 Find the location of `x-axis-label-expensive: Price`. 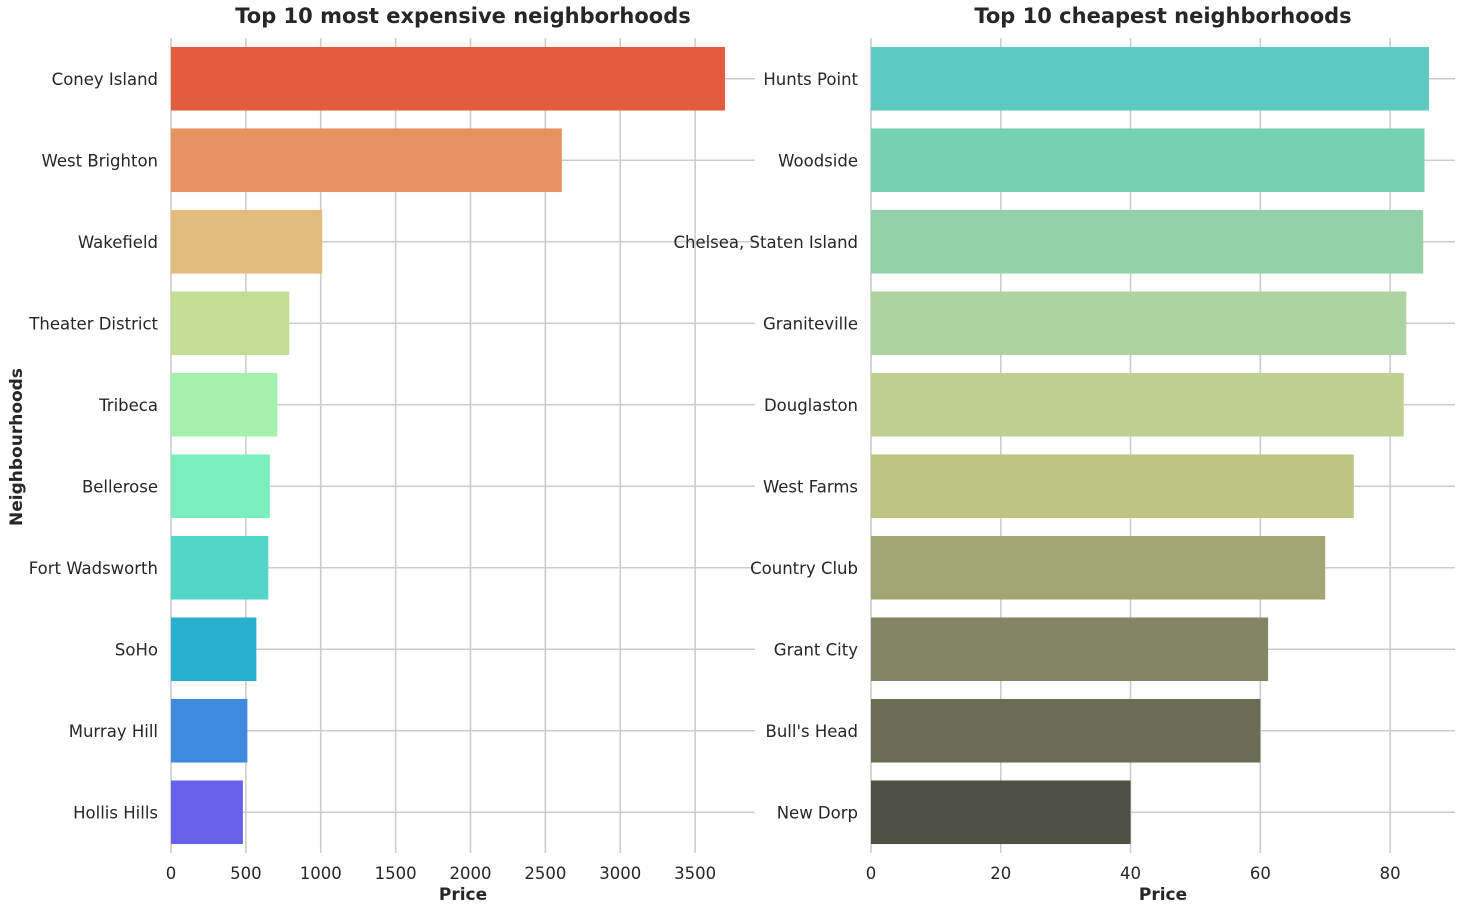

x-axis-label-expensive: Price is located at coordinates (463, 895).